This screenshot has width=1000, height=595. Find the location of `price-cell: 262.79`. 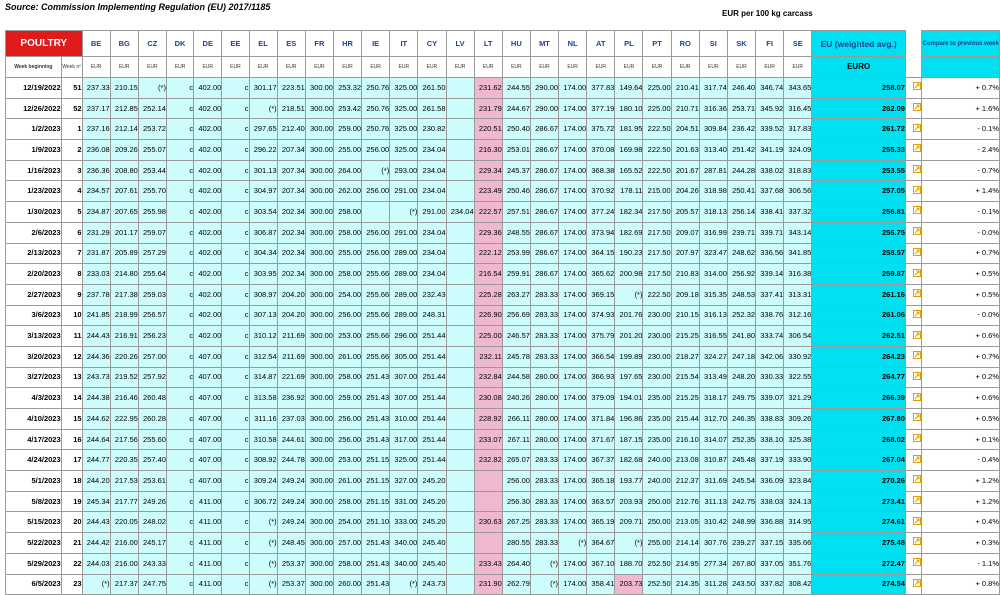

price-cell: 262.79 is located at coordinates (516, 584).